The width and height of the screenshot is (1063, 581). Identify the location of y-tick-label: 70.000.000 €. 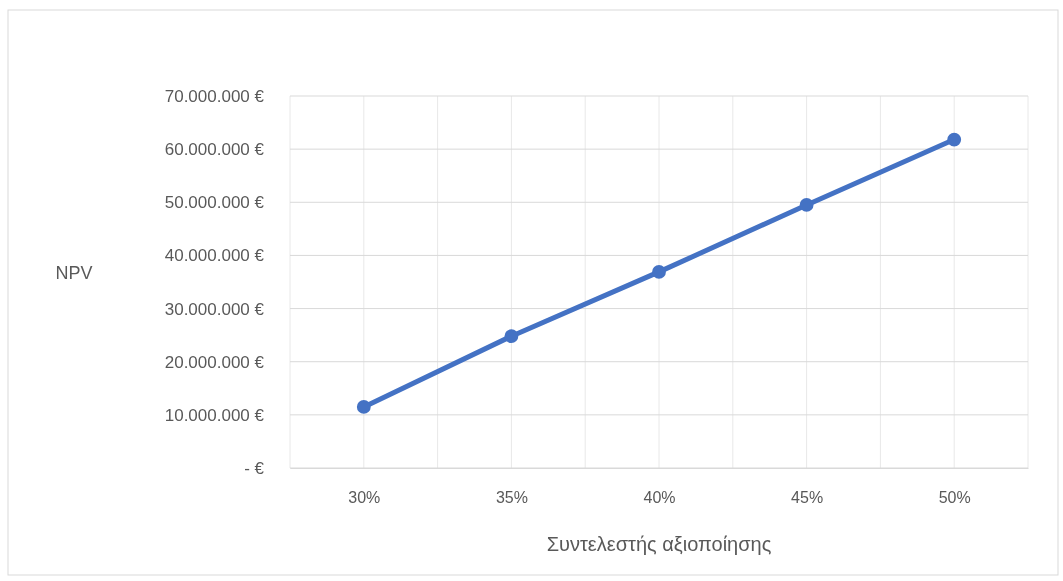
(214, 96).